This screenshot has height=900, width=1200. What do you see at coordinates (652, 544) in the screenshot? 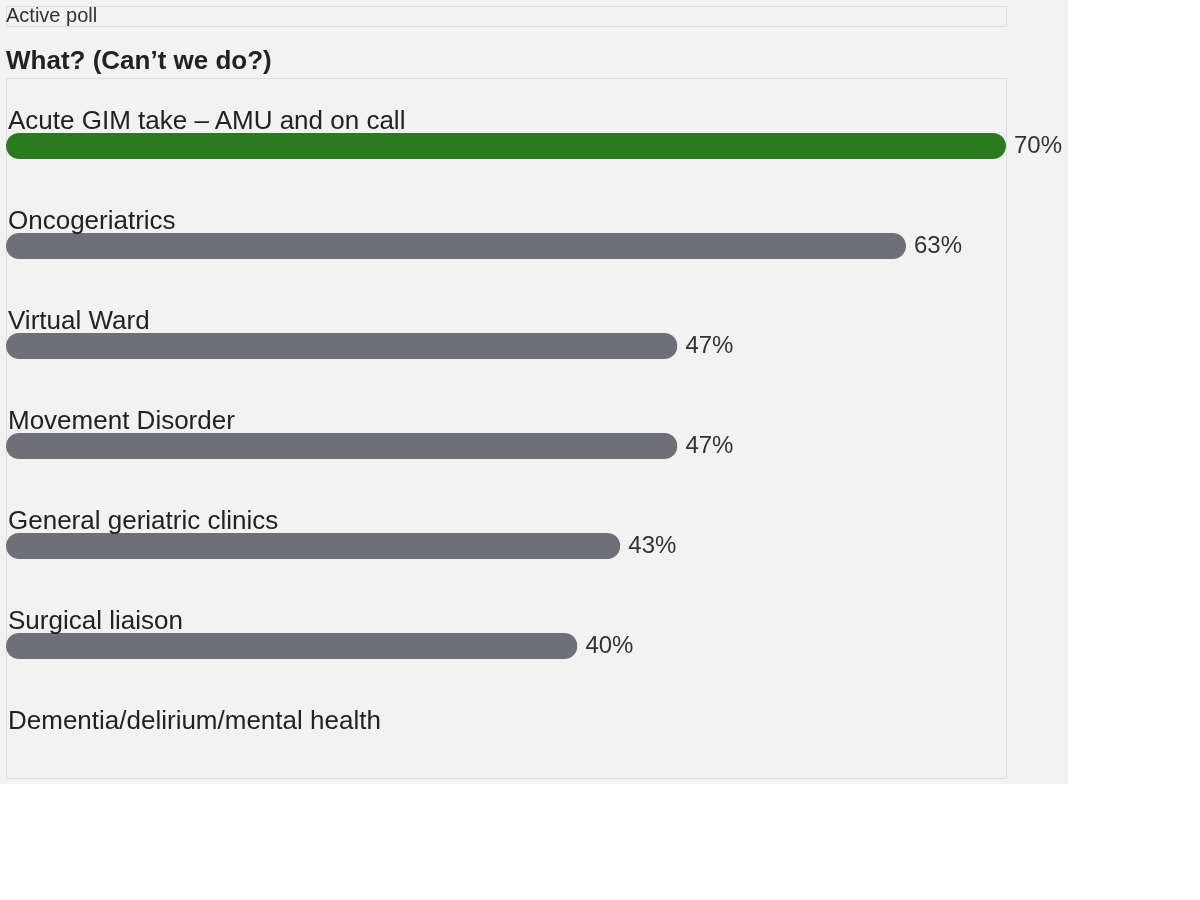
I see `data-label: 43%` at bounding box center [652, 544].